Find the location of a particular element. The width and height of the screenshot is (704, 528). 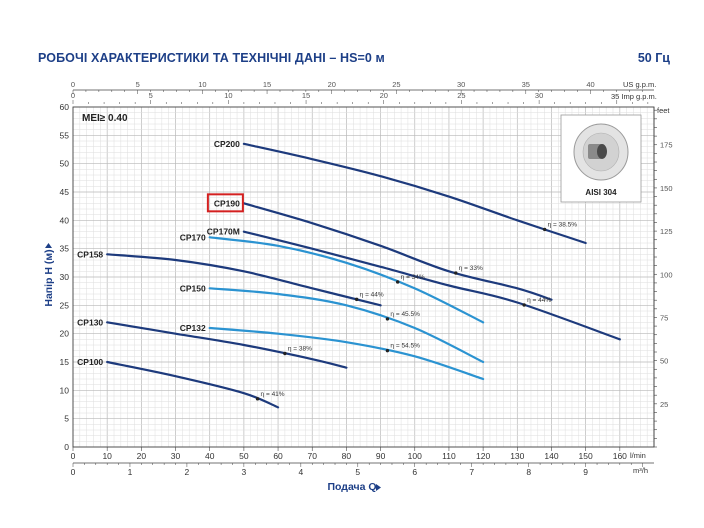

eta-label-cp200: η = 38.5% is located at coordinates (563, 224).